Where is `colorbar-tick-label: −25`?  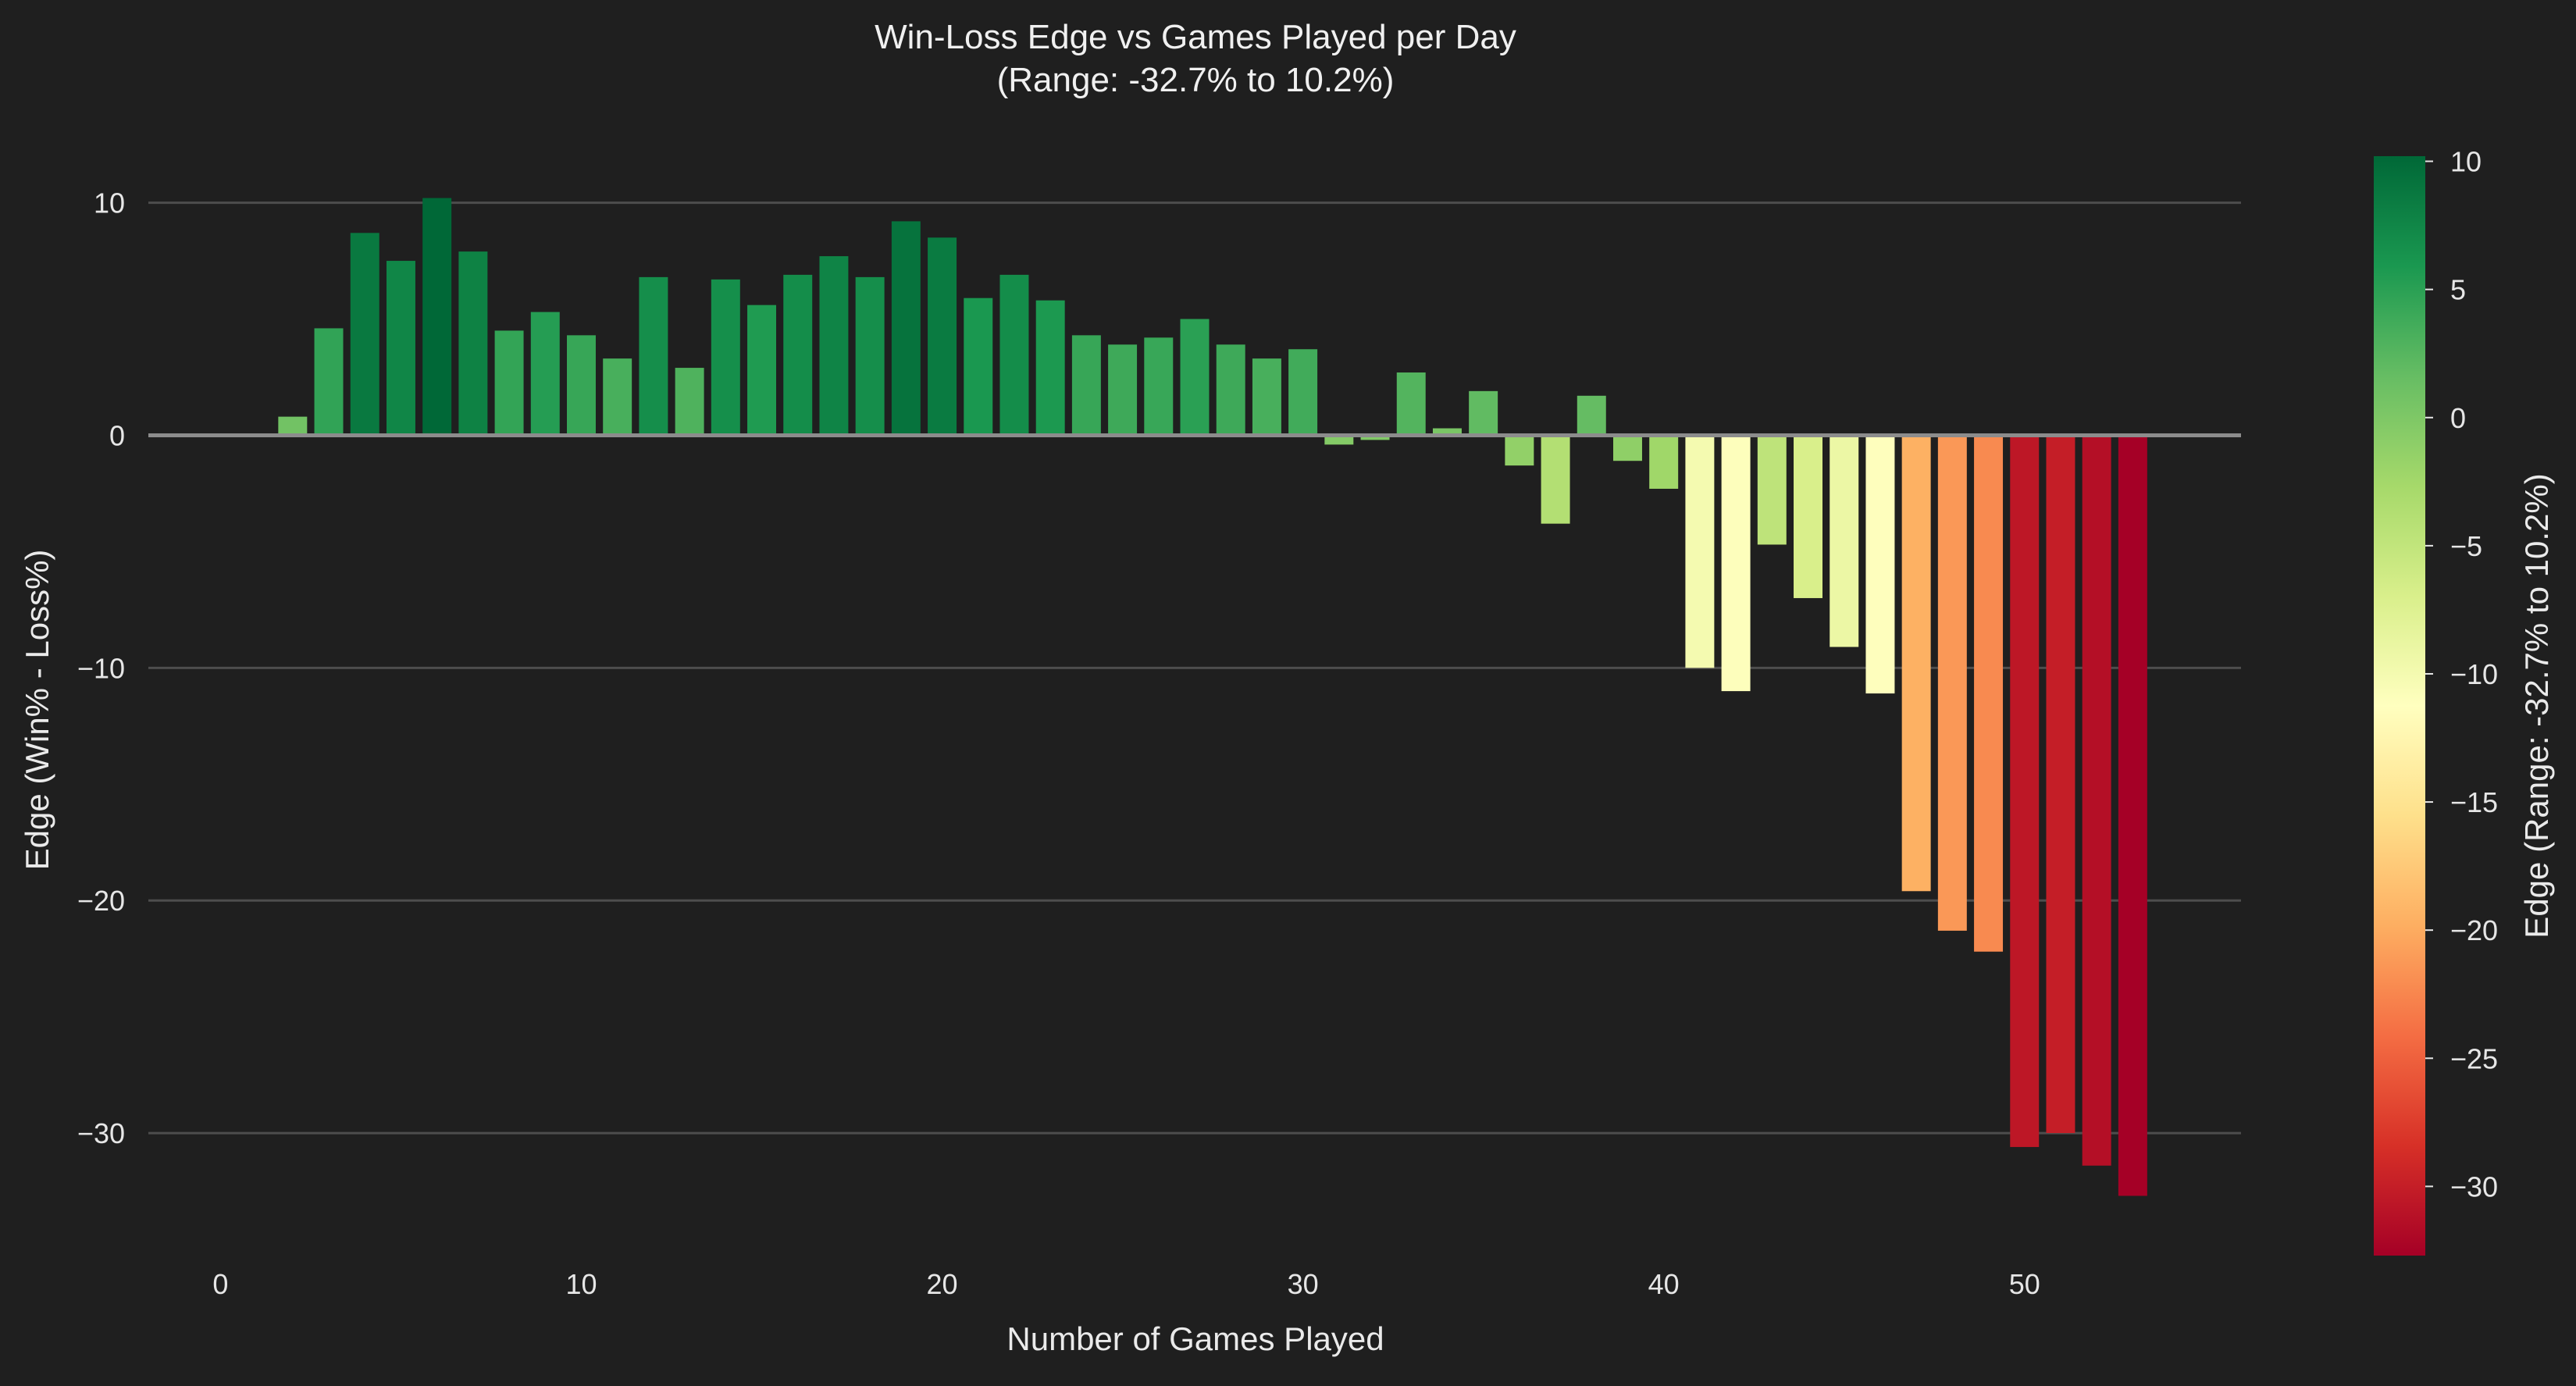 colorbar-tick-label: −25 is located at coordinates (2474, 1058).